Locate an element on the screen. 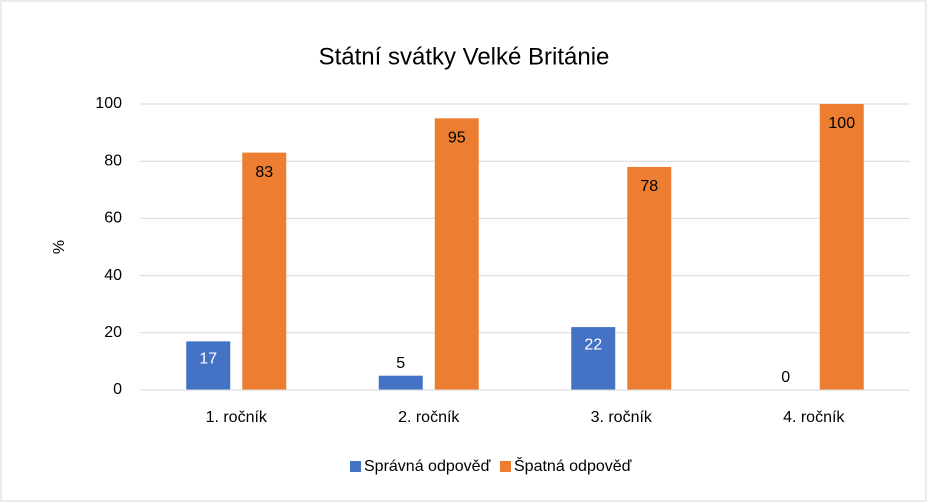 This screenshot has height=503, width=928. chart-title: Státní svátky Velké Británie is located at coordinates (464, 56).